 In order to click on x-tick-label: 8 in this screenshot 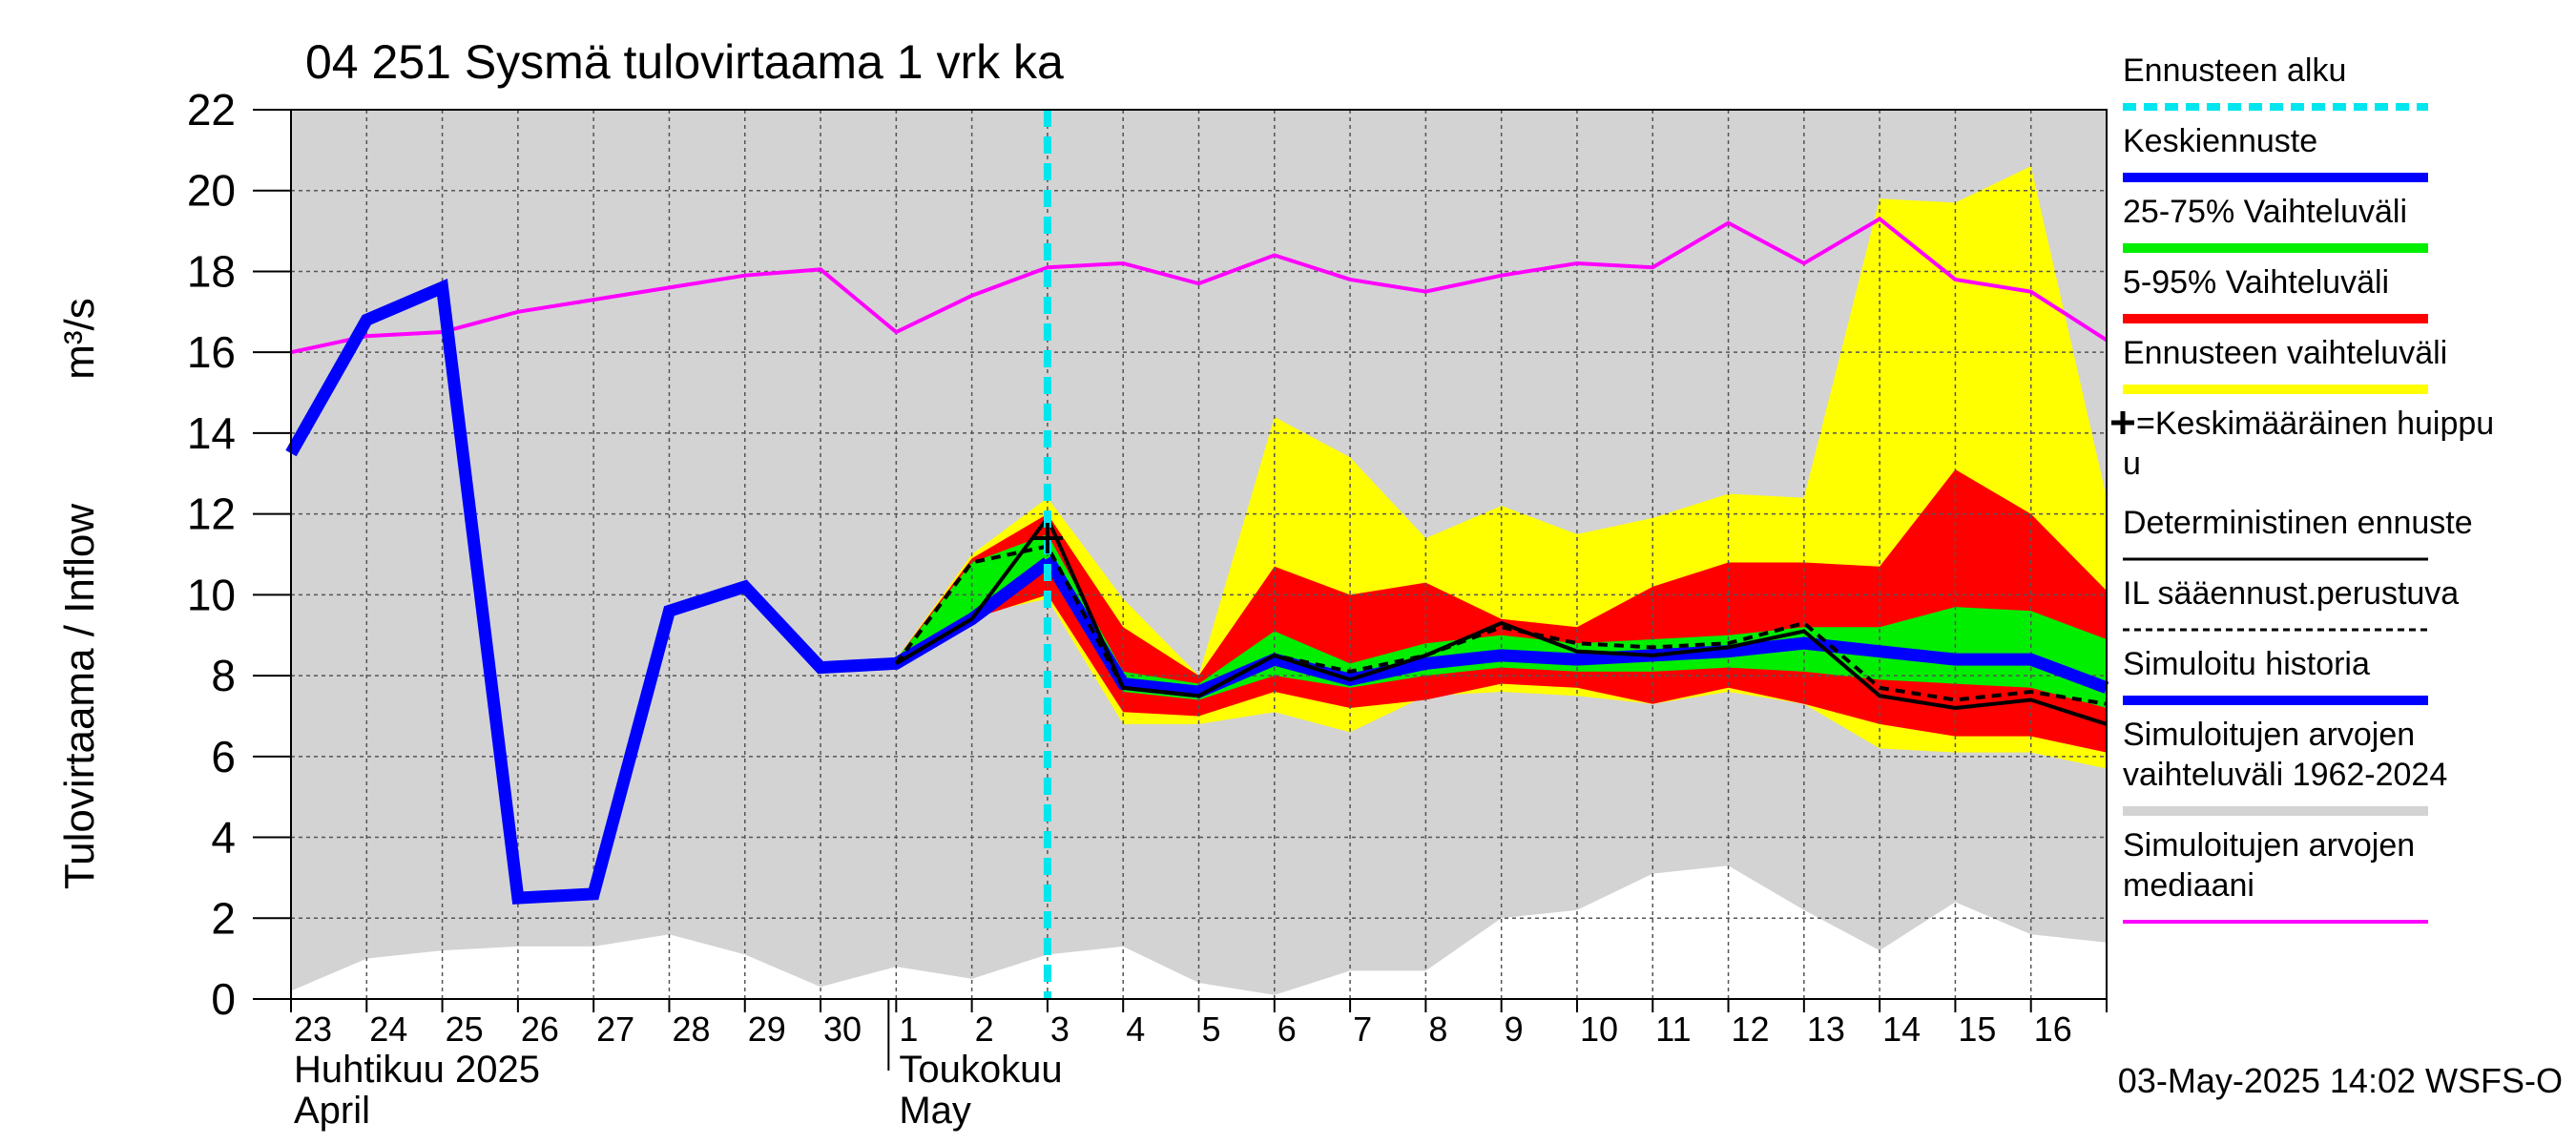, I will do `click(1437, 1029)`.